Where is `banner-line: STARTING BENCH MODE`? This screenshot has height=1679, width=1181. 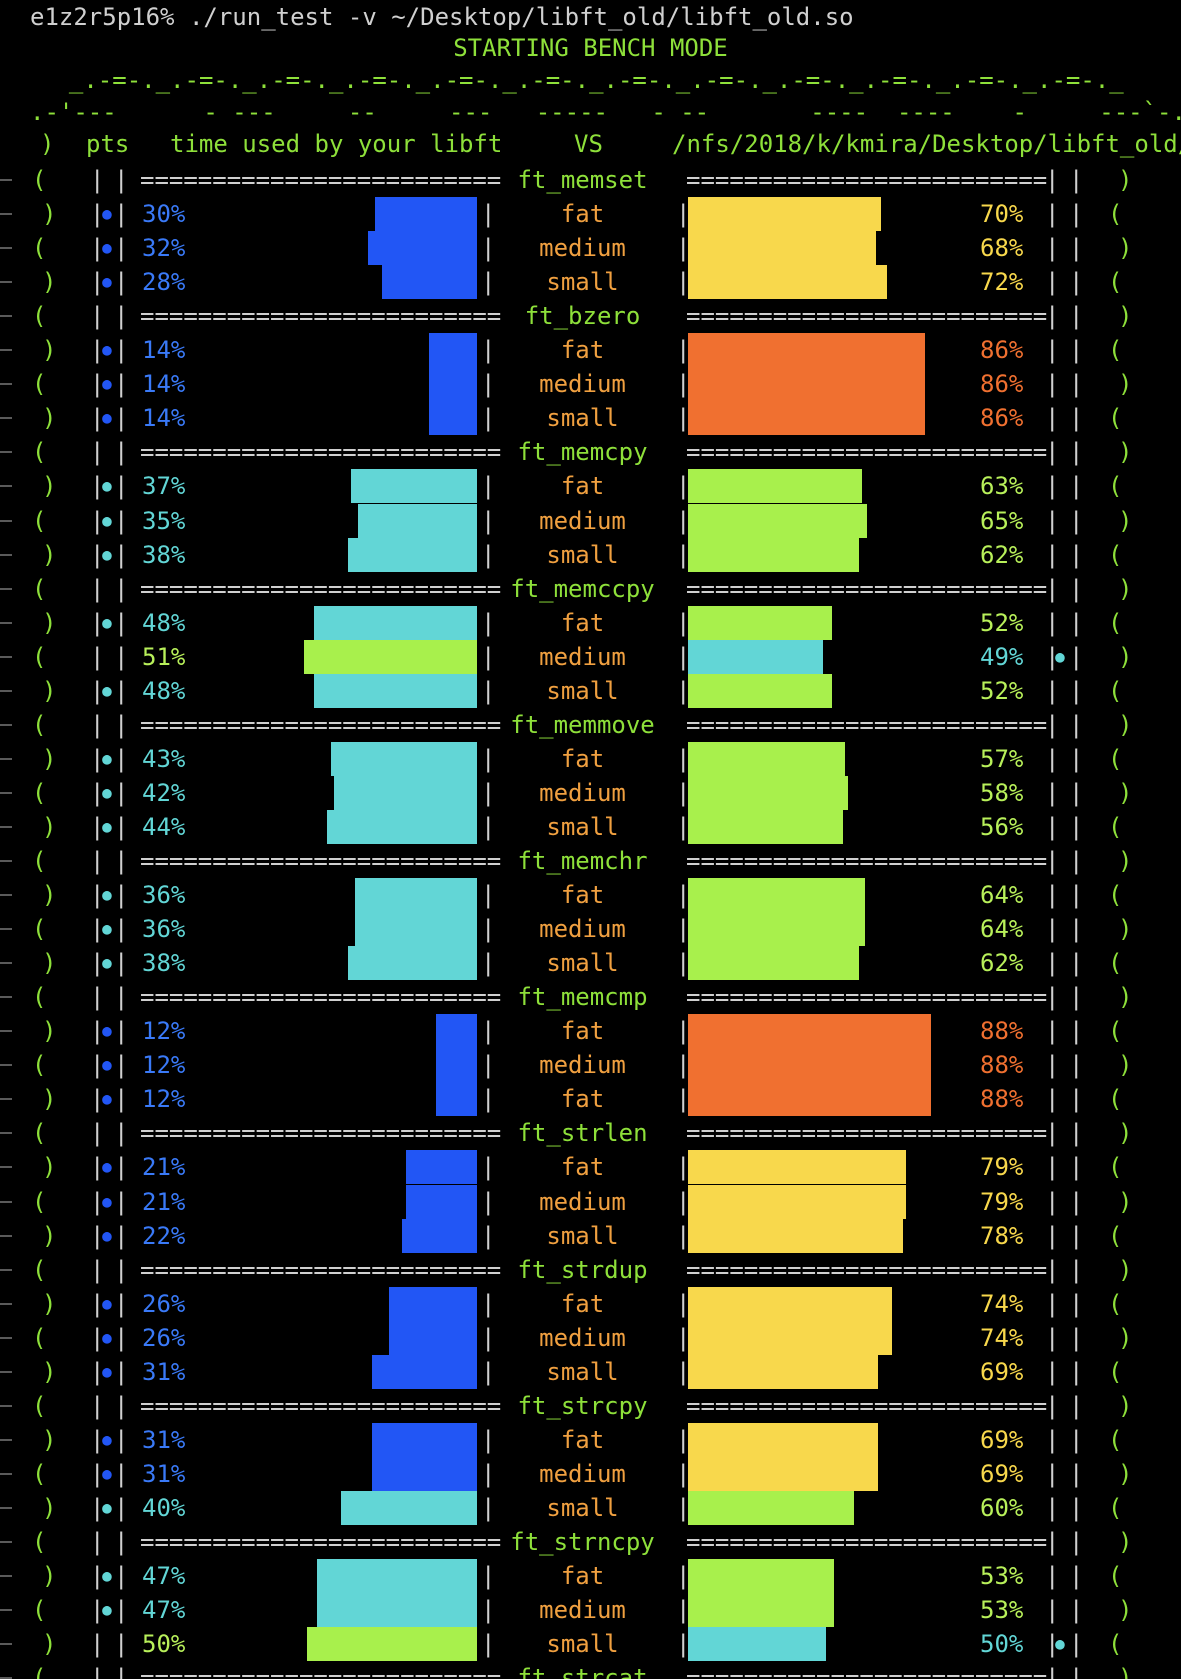
banner-line: STARTING BENCH MODE is located at coordinates (590, 48).